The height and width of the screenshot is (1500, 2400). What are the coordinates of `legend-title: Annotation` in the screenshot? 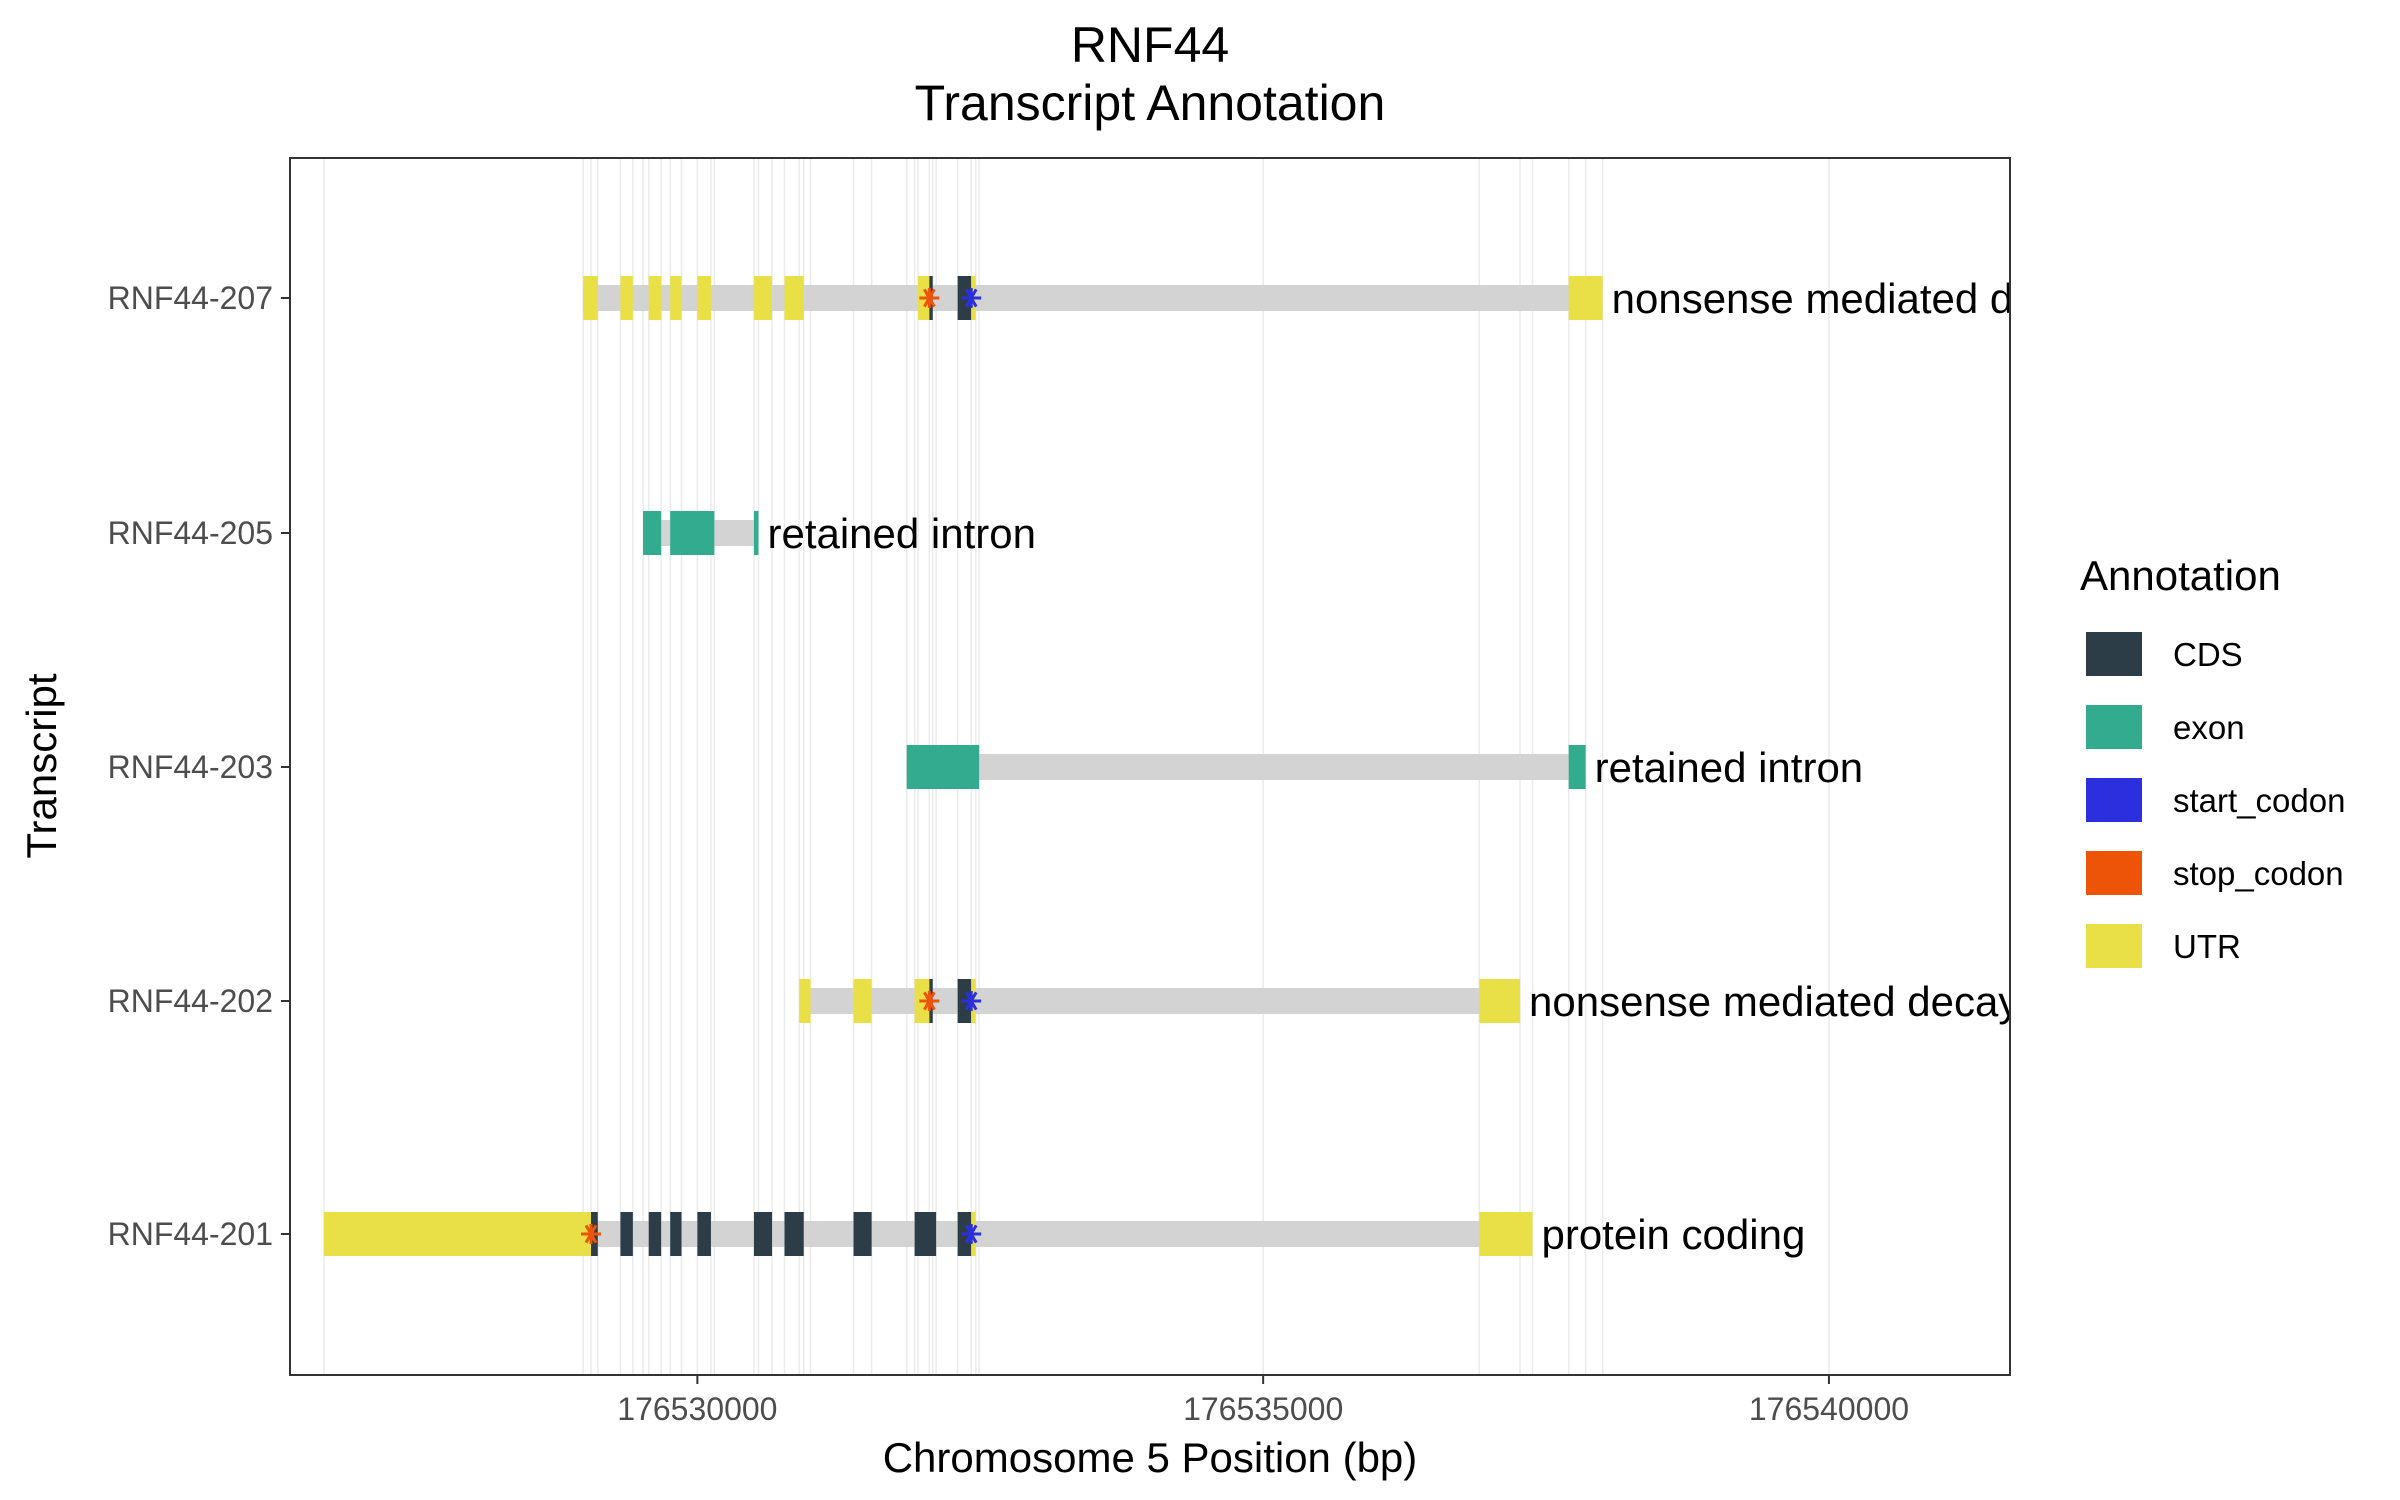 It's located at (2180, 575).